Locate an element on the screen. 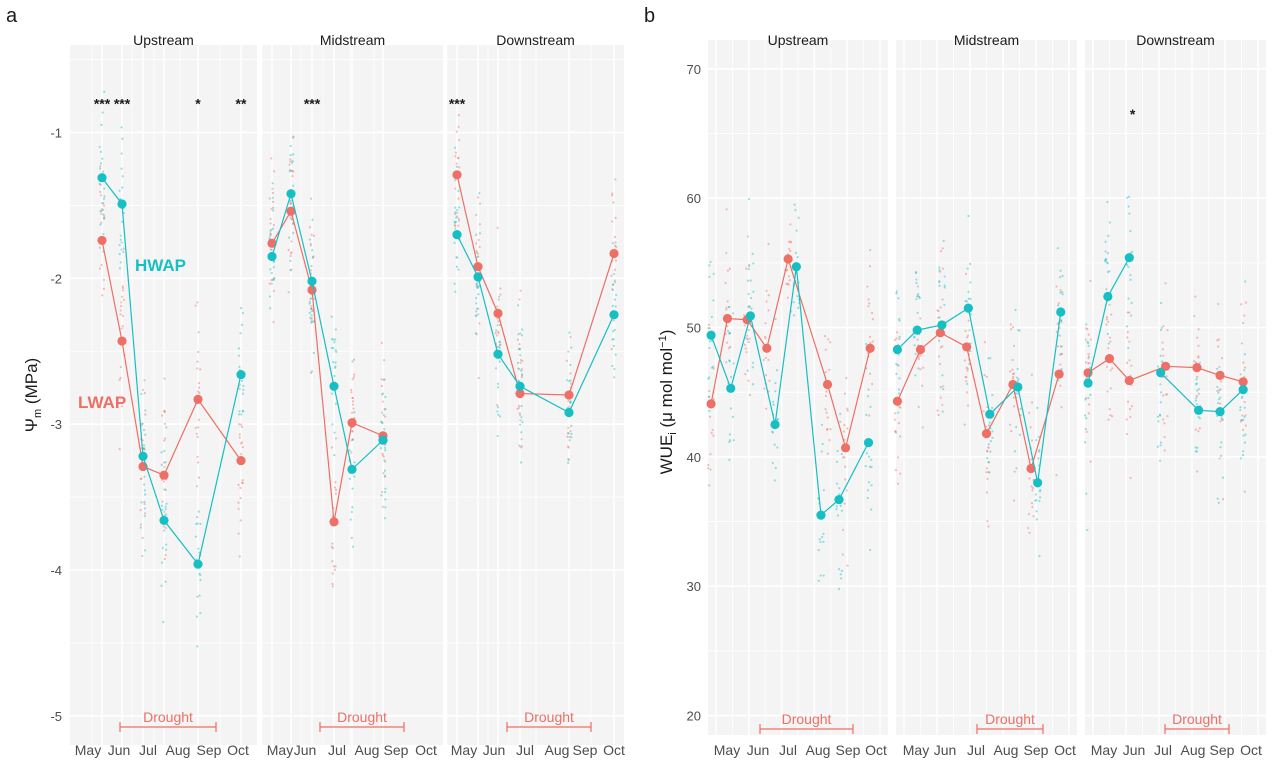  y-tick-label: -5 is located at coordinates (56, 716).